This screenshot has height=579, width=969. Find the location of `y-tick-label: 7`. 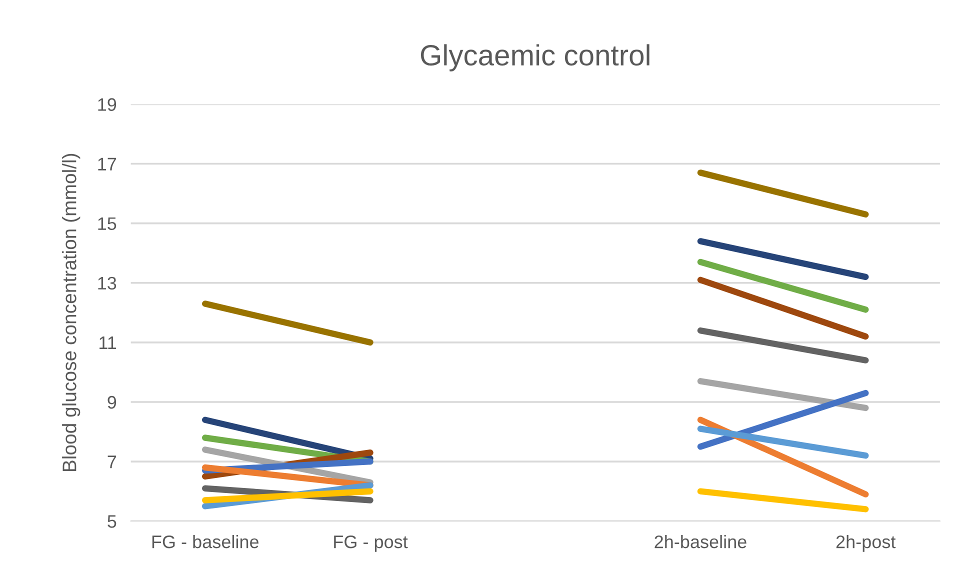

y-tick-label: 7 is located at coordinates (112, 462).